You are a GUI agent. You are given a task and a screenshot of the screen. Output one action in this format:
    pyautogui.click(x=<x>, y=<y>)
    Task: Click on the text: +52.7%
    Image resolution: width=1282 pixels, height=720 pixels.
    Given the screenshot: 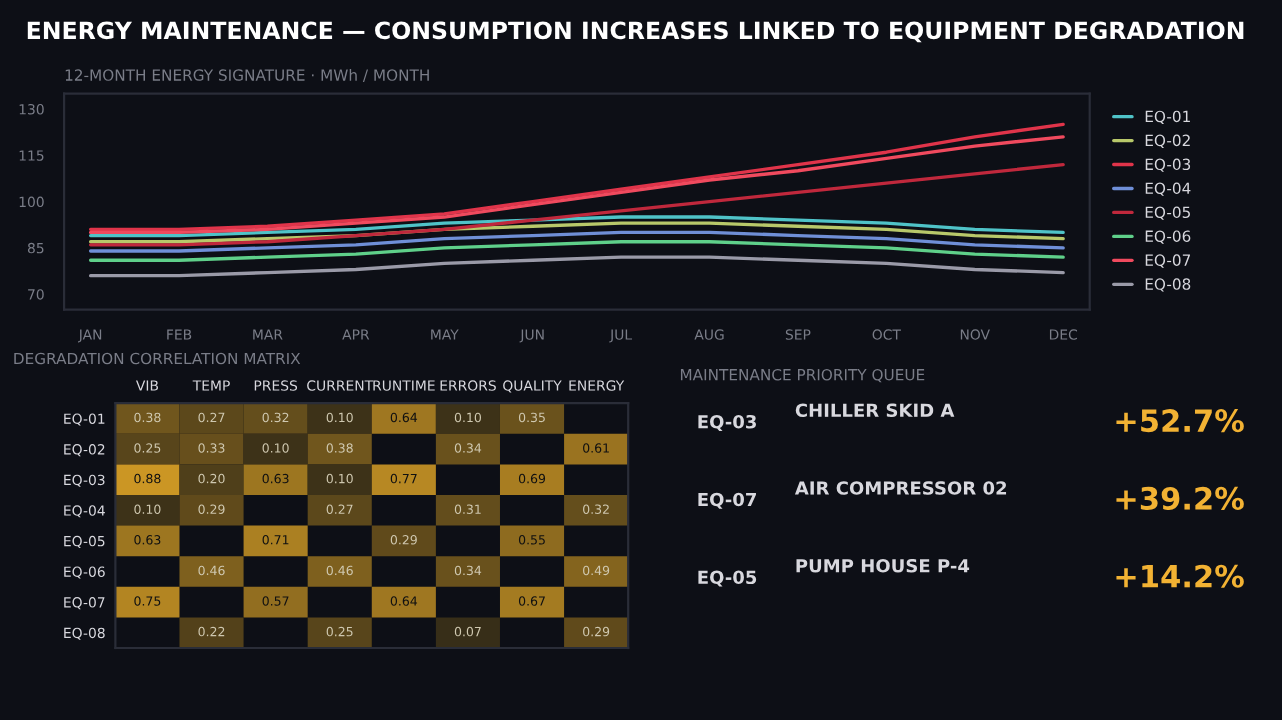 What is the action you would take?
    pyautogui.click(x=1180, y=421)
    